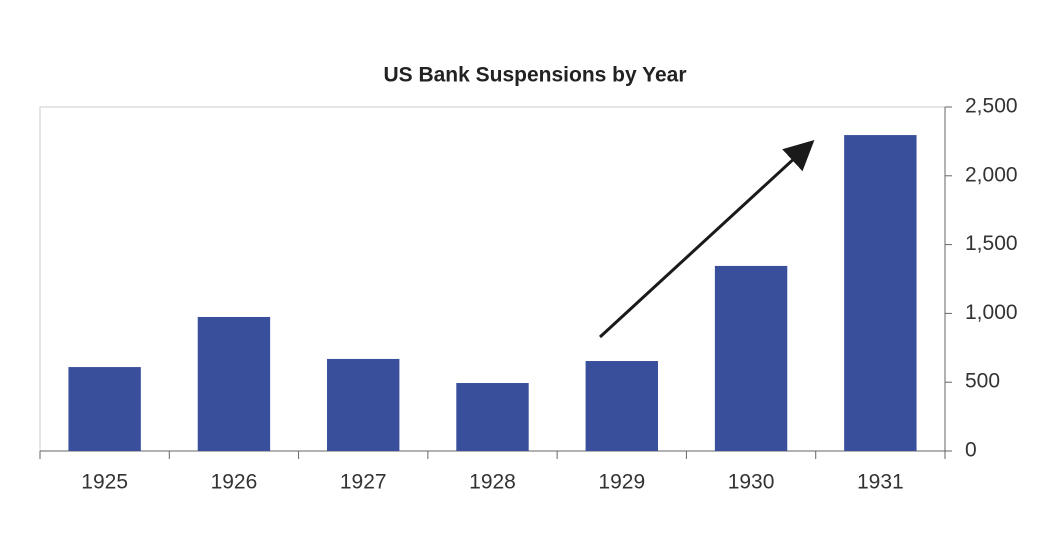 This screenshot has width=1054, height=546. What do you see at coordinates (534, 75) in the screenshot?
I see `chart-title: US Bank Suspensions by Year` at bounding box center [534, 75].